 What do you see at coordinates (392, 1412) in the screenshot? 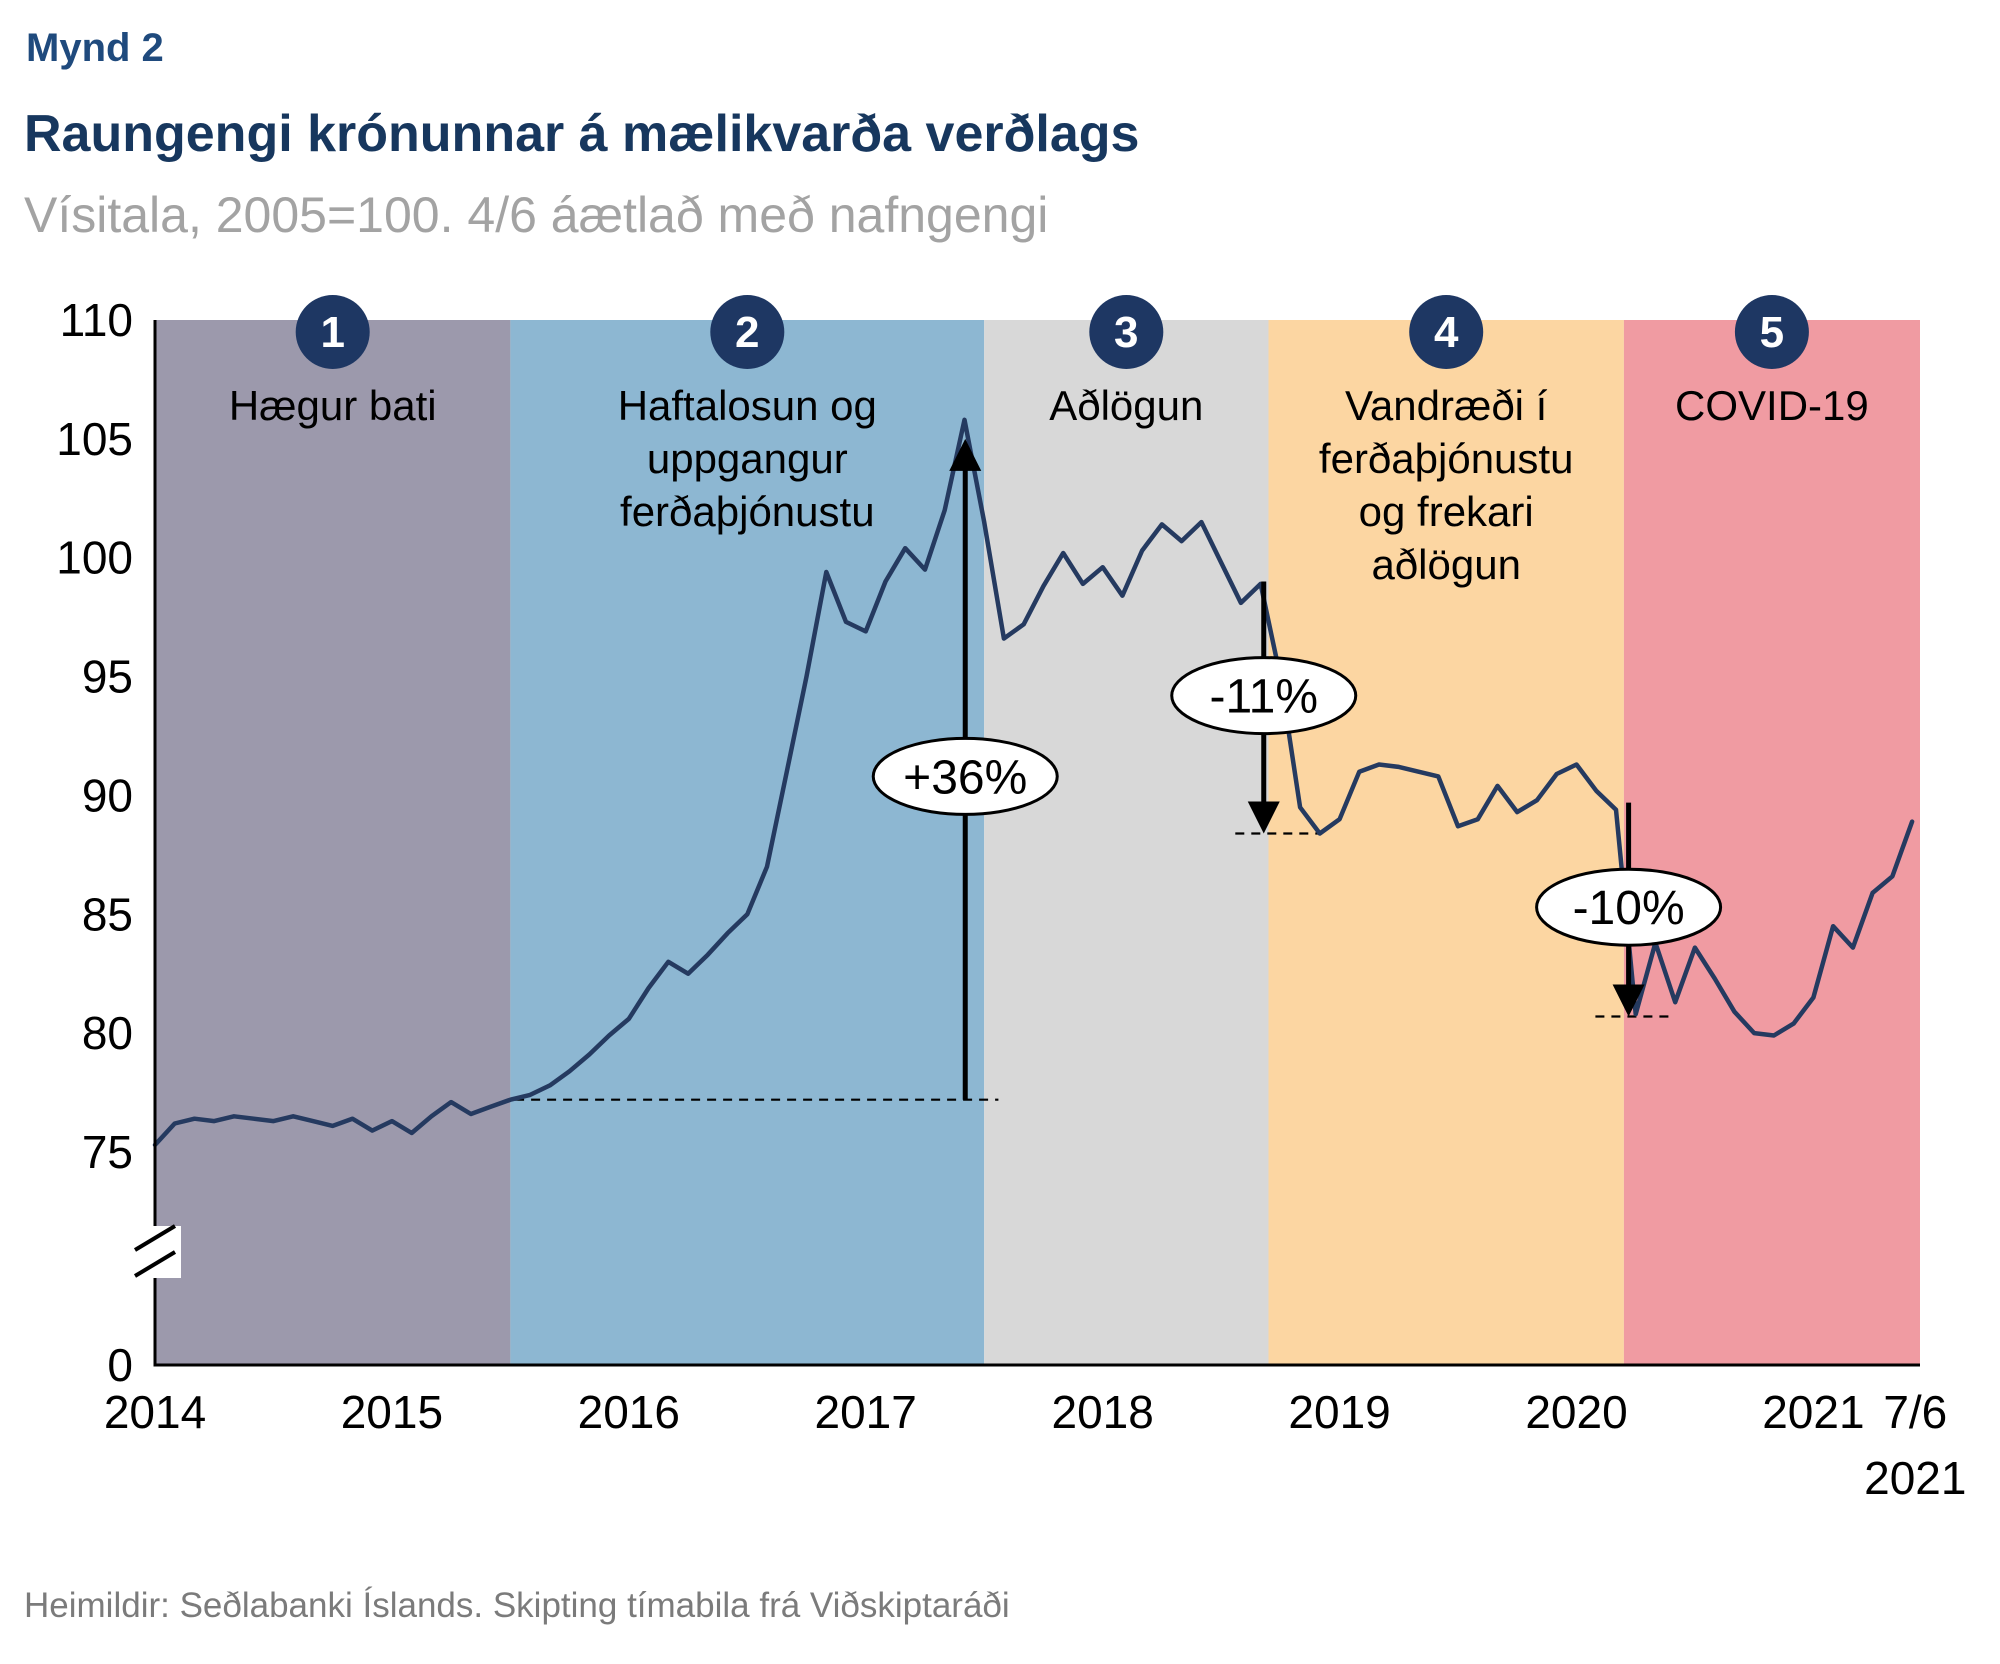
I see `x-tick-label: 2015` at bounding box center [392, 1412].